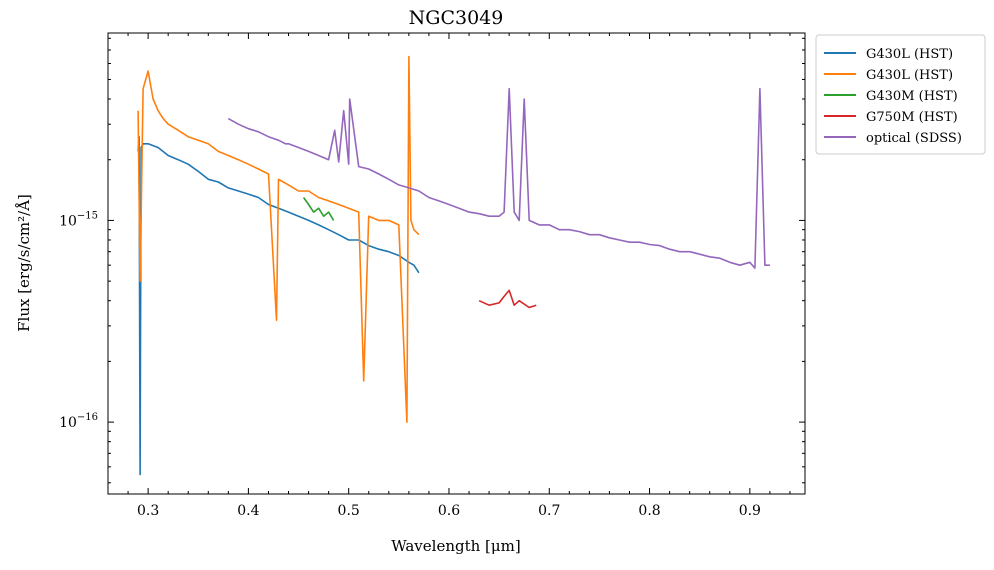  I want to click on x-tick-label: 0.4, so click(248, 511).